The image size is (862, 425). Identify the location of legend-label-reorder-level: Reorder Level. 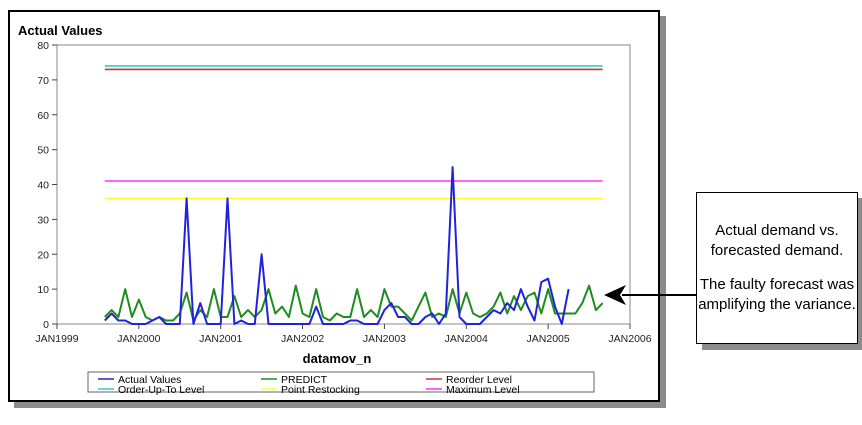
(479, 380).